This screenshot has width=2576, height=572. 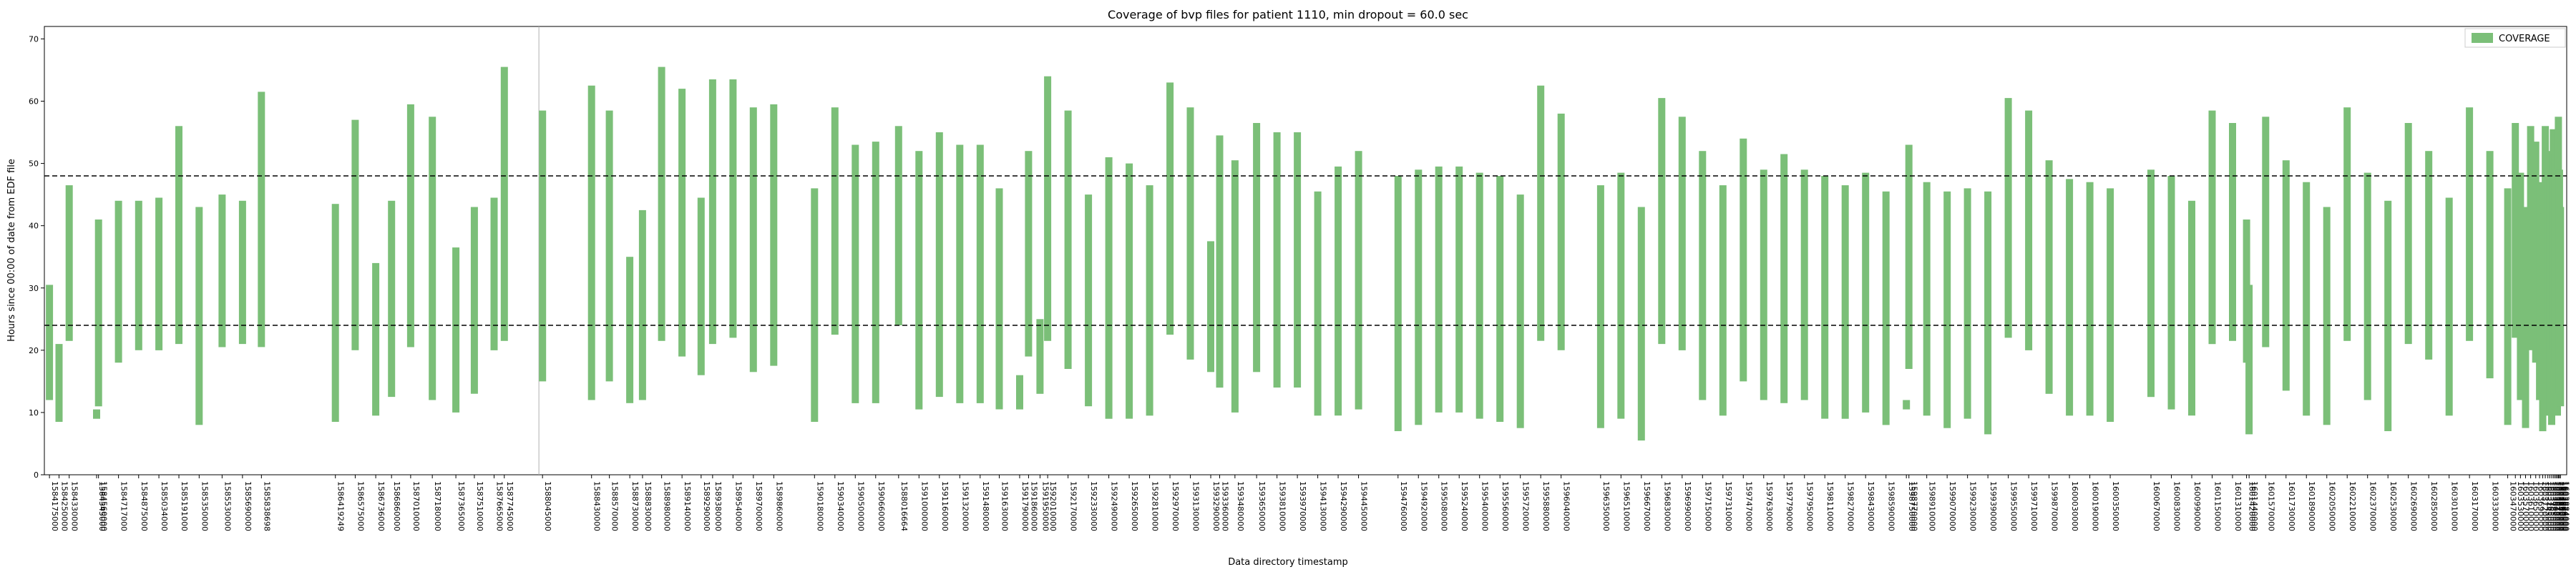 What do you see at coordinates (1282, 506) in the screenshot?
I see `x-tick-label: 1593810000` at bounding box center [1282, 506].